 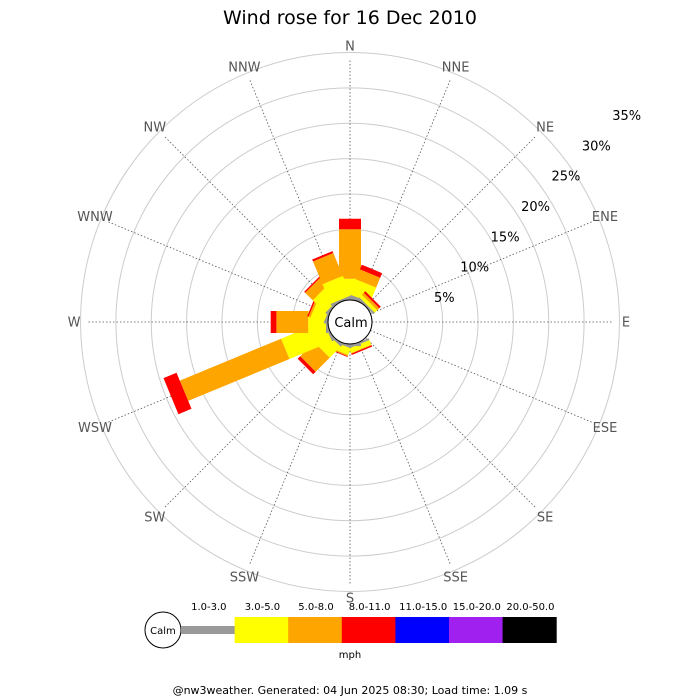 What do you see at coordinates (273, 322) in the screenshot?
I see `bar-w-bin4` at bounding box center [273, 322].